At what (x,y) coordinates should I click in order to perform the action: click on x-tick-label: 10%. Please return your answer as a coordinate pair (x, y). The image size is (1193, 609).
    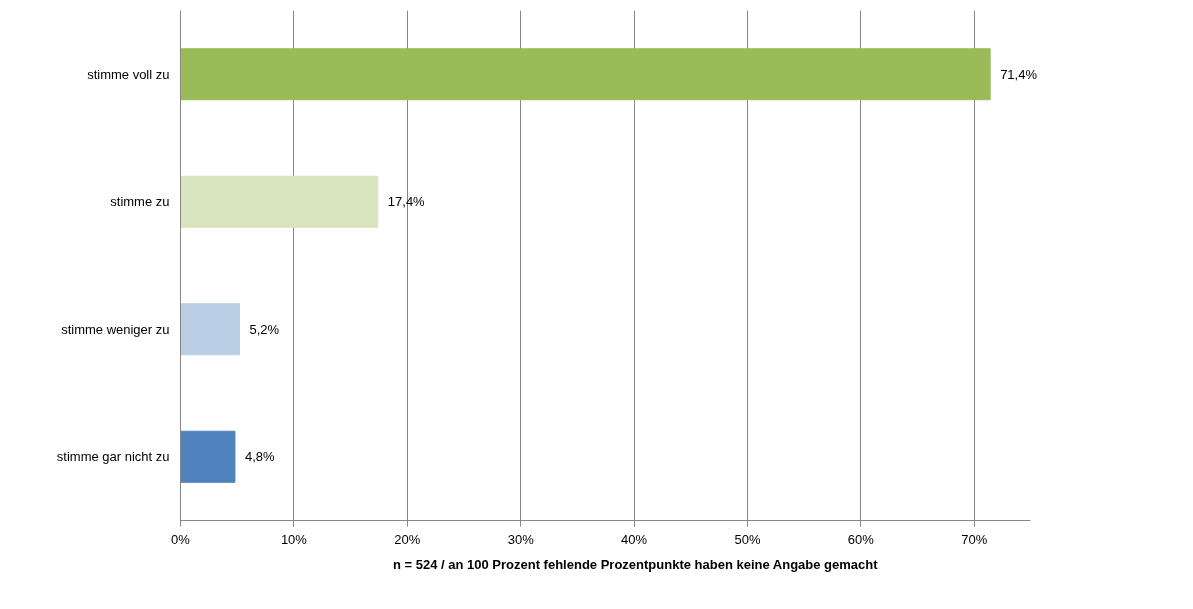
    Looking at the image, I should click on (294, 539).